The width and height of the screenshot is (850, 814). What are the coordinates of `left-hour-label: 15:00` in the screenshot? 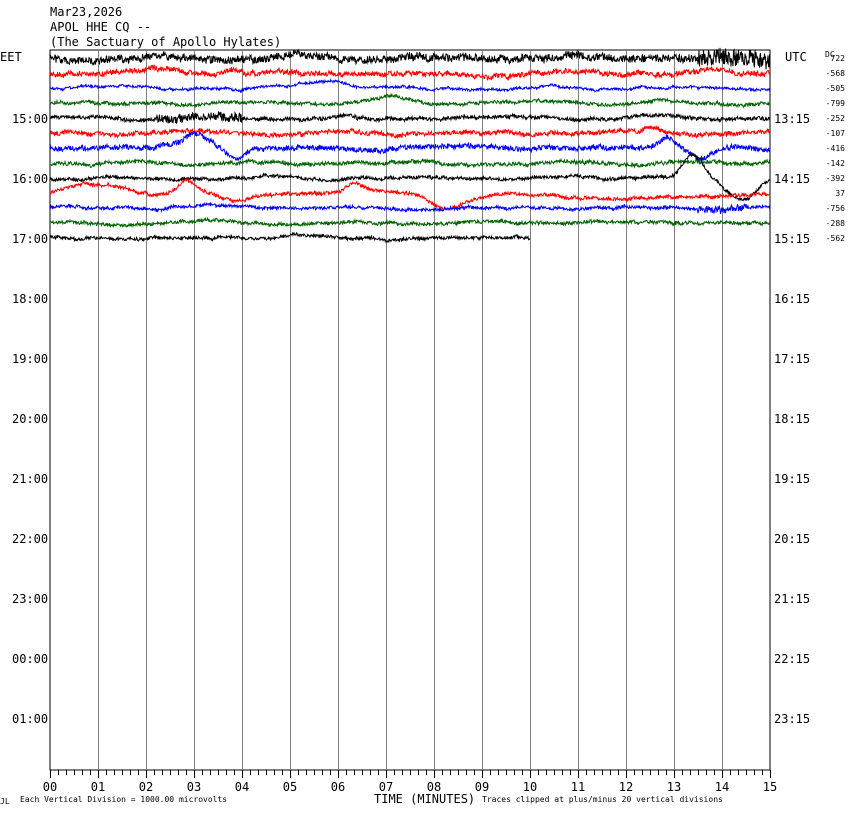 It's located at (30, 119).